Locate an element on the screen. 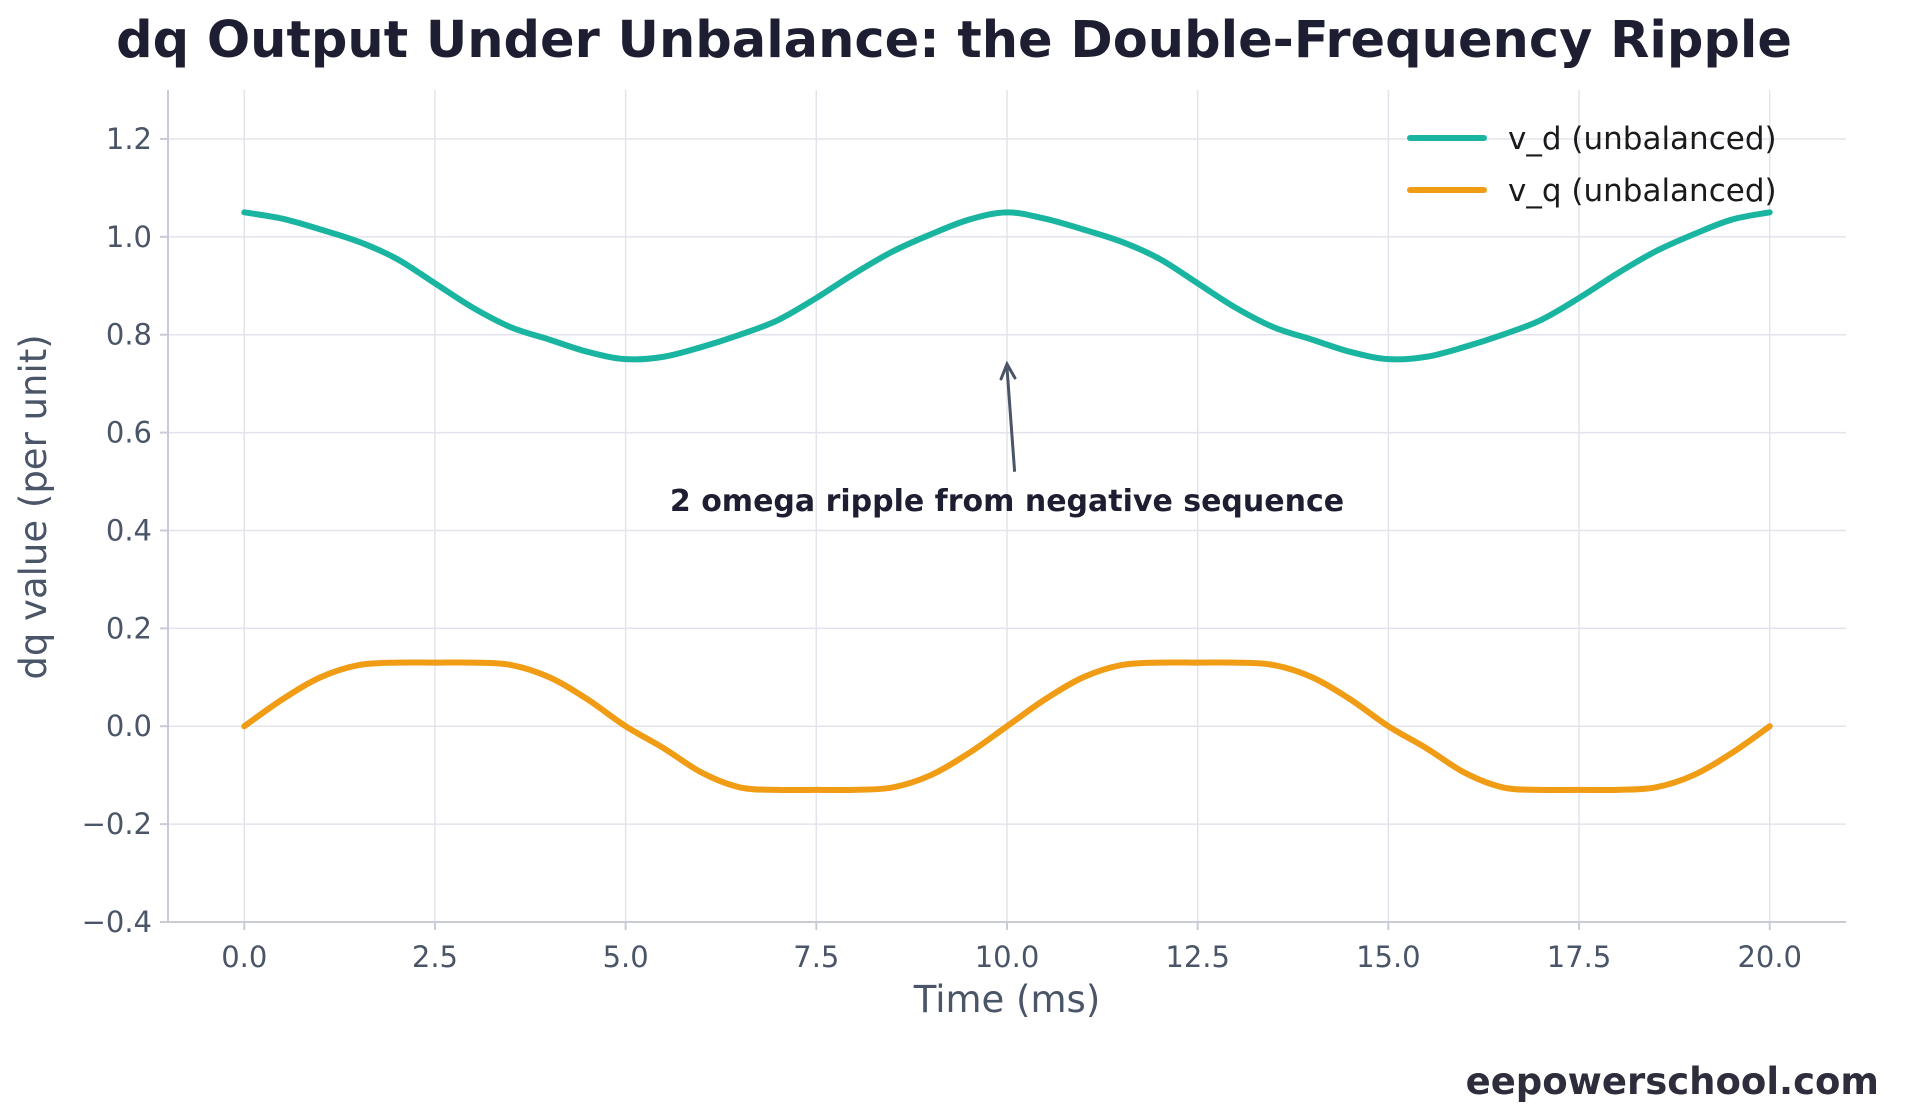 This screenshot has width=1908, height=1113. annotation-arrow-head is located at coordinates (1008, 370).